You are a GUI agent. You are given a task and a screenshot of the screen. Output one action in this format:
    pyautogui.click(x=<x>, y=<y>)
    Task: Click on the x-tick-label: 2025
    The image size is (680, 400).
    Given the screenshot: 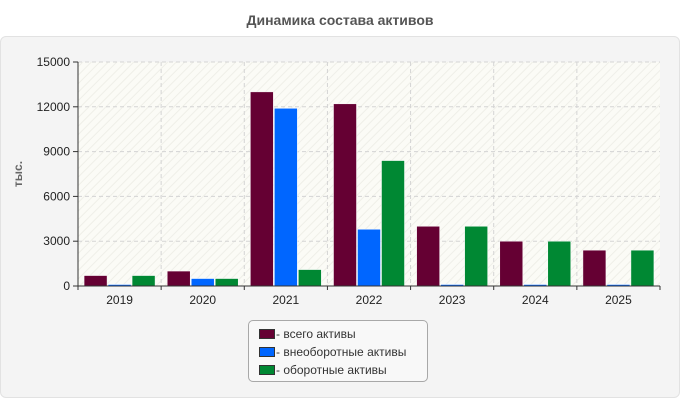 What is the action you would take?
    pyautogui.click(x=618, y=300)
    